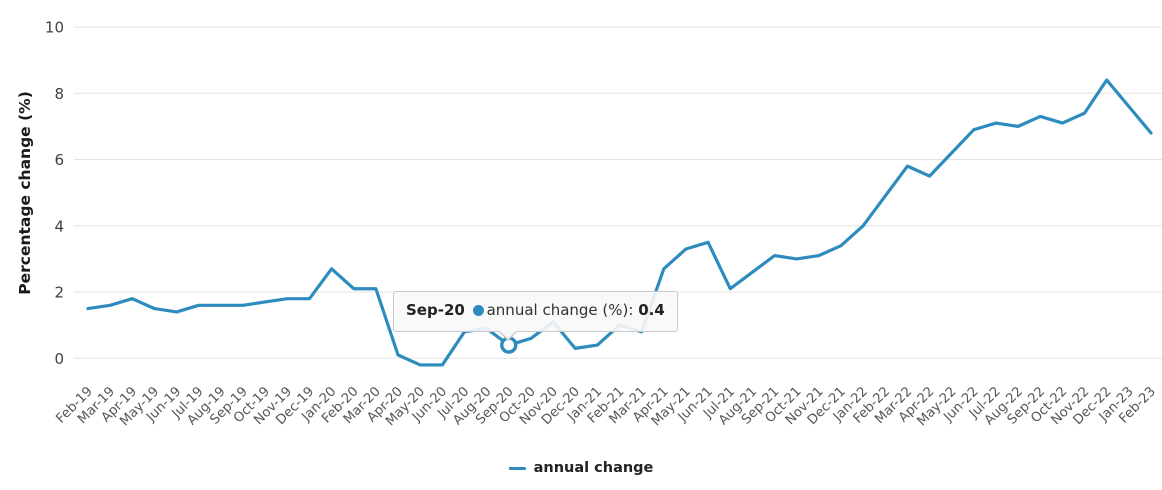  Describe the element at coordinates (517, 468) in the screenshot. I see `legend-line-swatch` at that location.